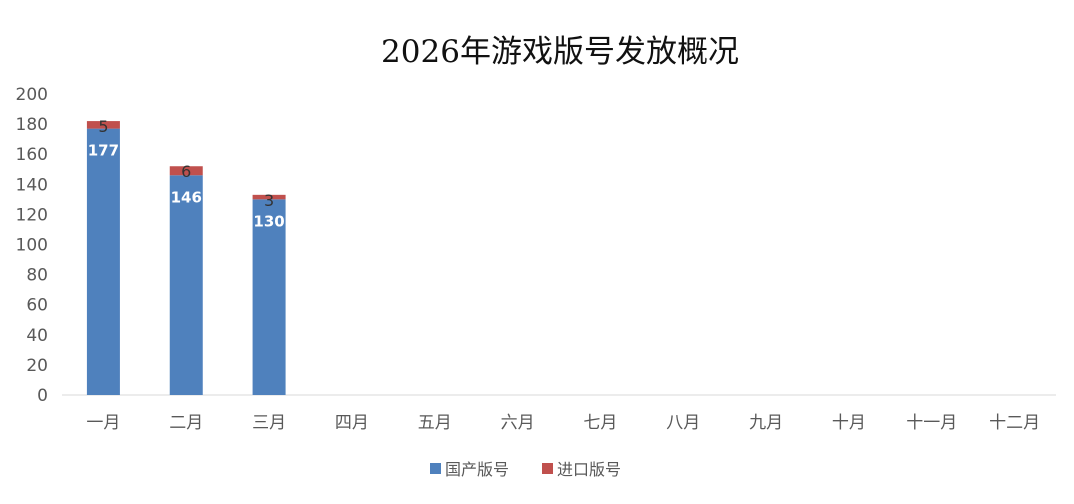  I want to click on data-label: 6, so click(186, 171).